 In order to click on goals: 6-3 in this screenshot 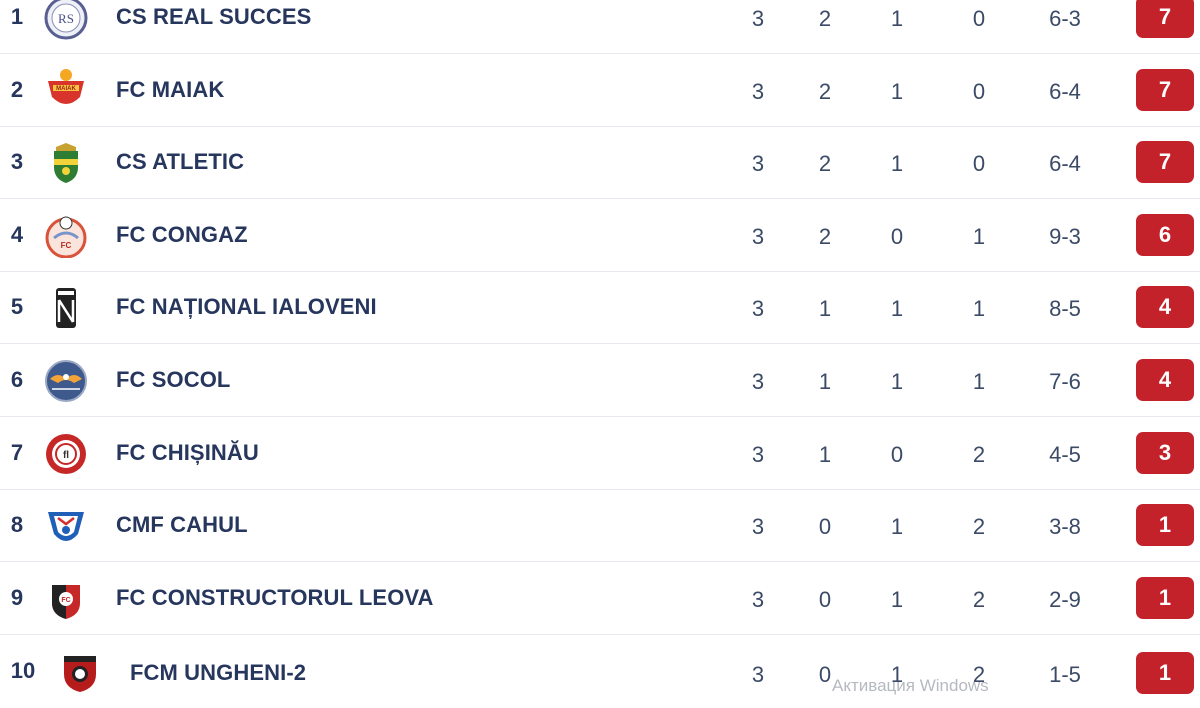, I will do `click(1065, 18)`.